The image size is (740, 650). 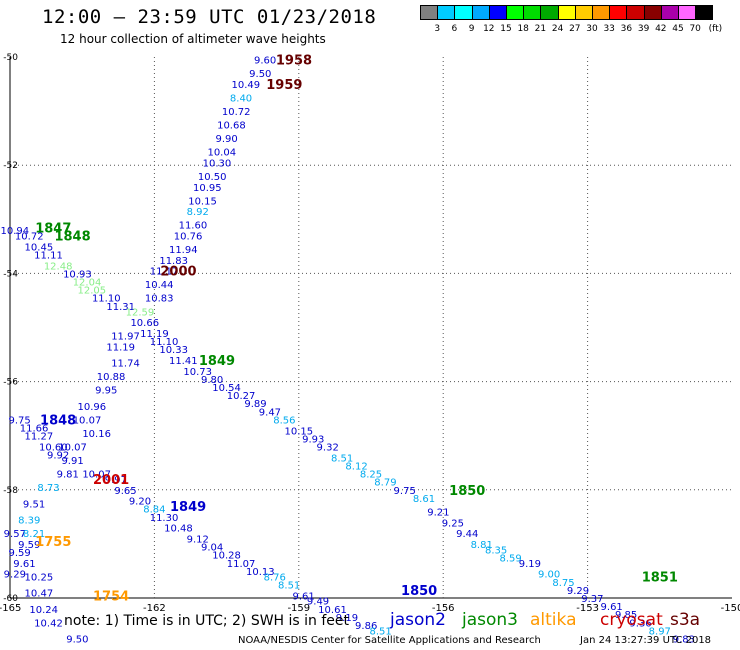 I want to click on lat-tick-label: -54, so click(x=10, y=274).